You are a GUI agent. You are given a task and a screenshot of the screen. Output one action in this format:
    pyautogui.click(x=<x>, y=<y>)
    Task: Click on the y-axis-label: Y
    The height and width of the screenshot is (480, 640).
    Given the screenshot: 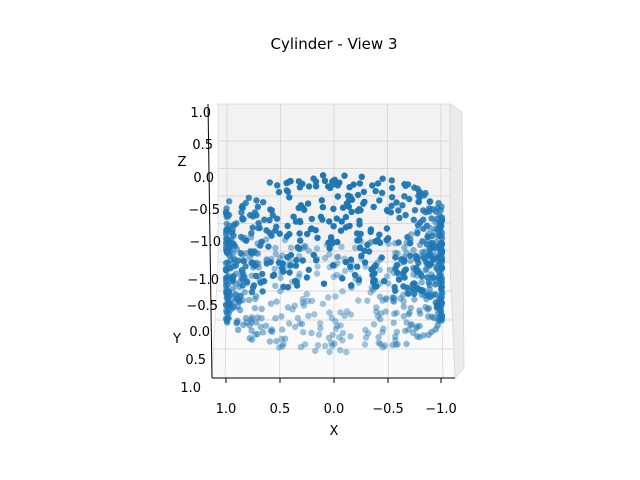 What is the action you would take?
    pyautogui.click(x=176, y=339)
    